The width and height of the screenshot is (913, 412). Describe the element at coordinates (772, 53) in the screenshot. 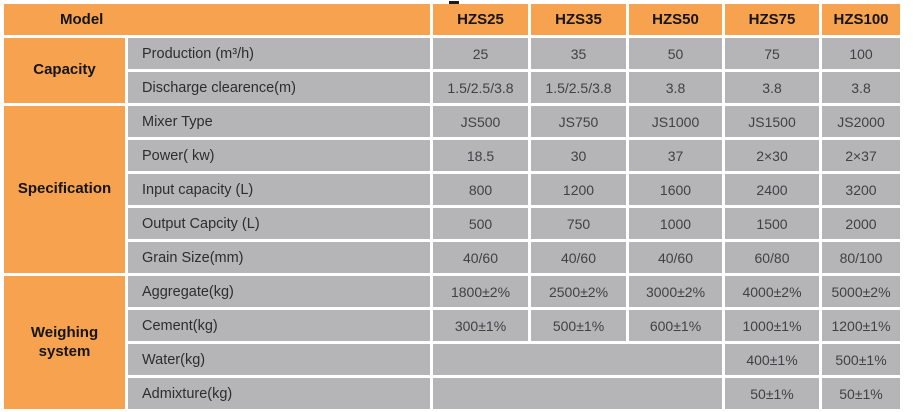

I see `value-cell: 75` at that location.